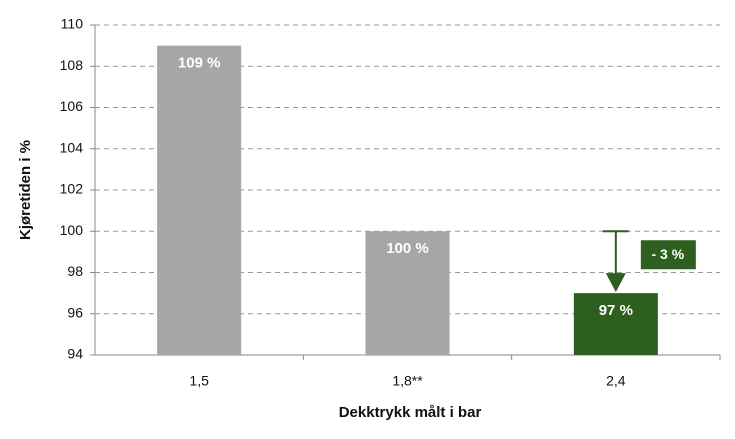 This screenshot has height=439, width=735. I want to click on y-tick-label: 106, so click(72, 106).